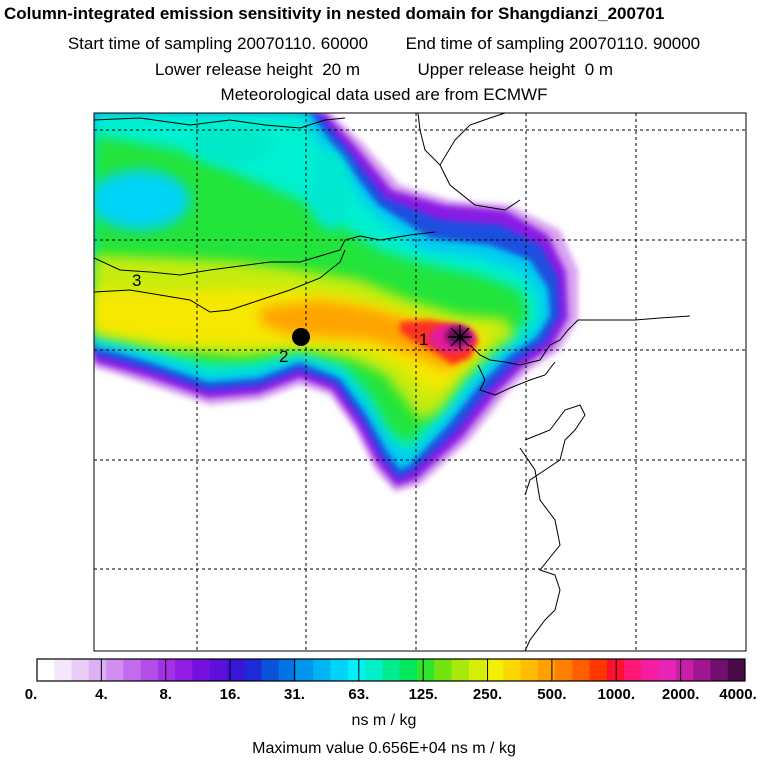 This screenshot has height=768, width=768. What do you see at coordinates (680, 694) in the screenshot?
I see `color-bar-tick-label: 2000.` at bounding box center [680, 694].